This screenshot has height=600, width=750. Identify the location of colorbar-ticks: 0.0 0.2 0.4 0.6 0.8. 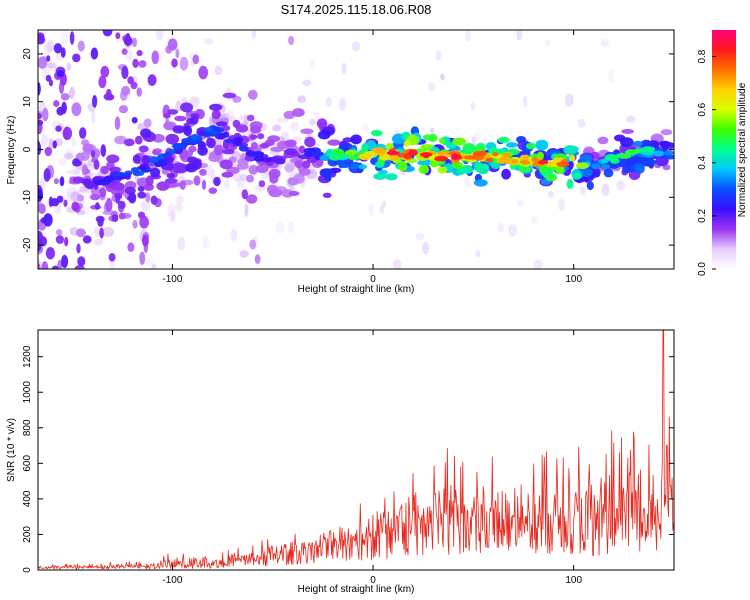
(706, 162).